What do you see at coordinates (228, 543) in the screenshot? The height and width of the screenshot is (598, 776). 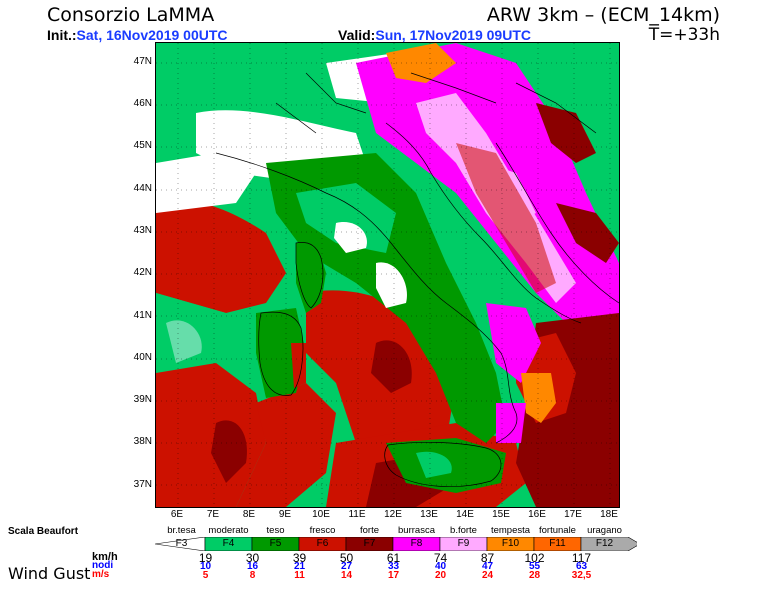 I see `beaufort-force: F4` at bounding box center [228, 543].